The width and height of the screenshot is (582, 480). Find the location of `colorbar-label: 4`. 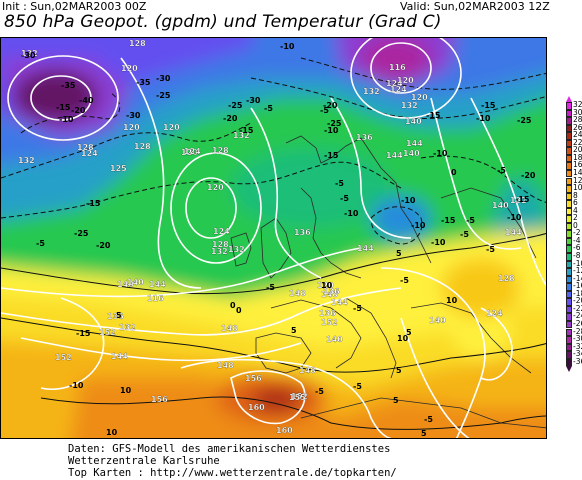

colorbar-label: 4 is located at coordinates (575, 210).